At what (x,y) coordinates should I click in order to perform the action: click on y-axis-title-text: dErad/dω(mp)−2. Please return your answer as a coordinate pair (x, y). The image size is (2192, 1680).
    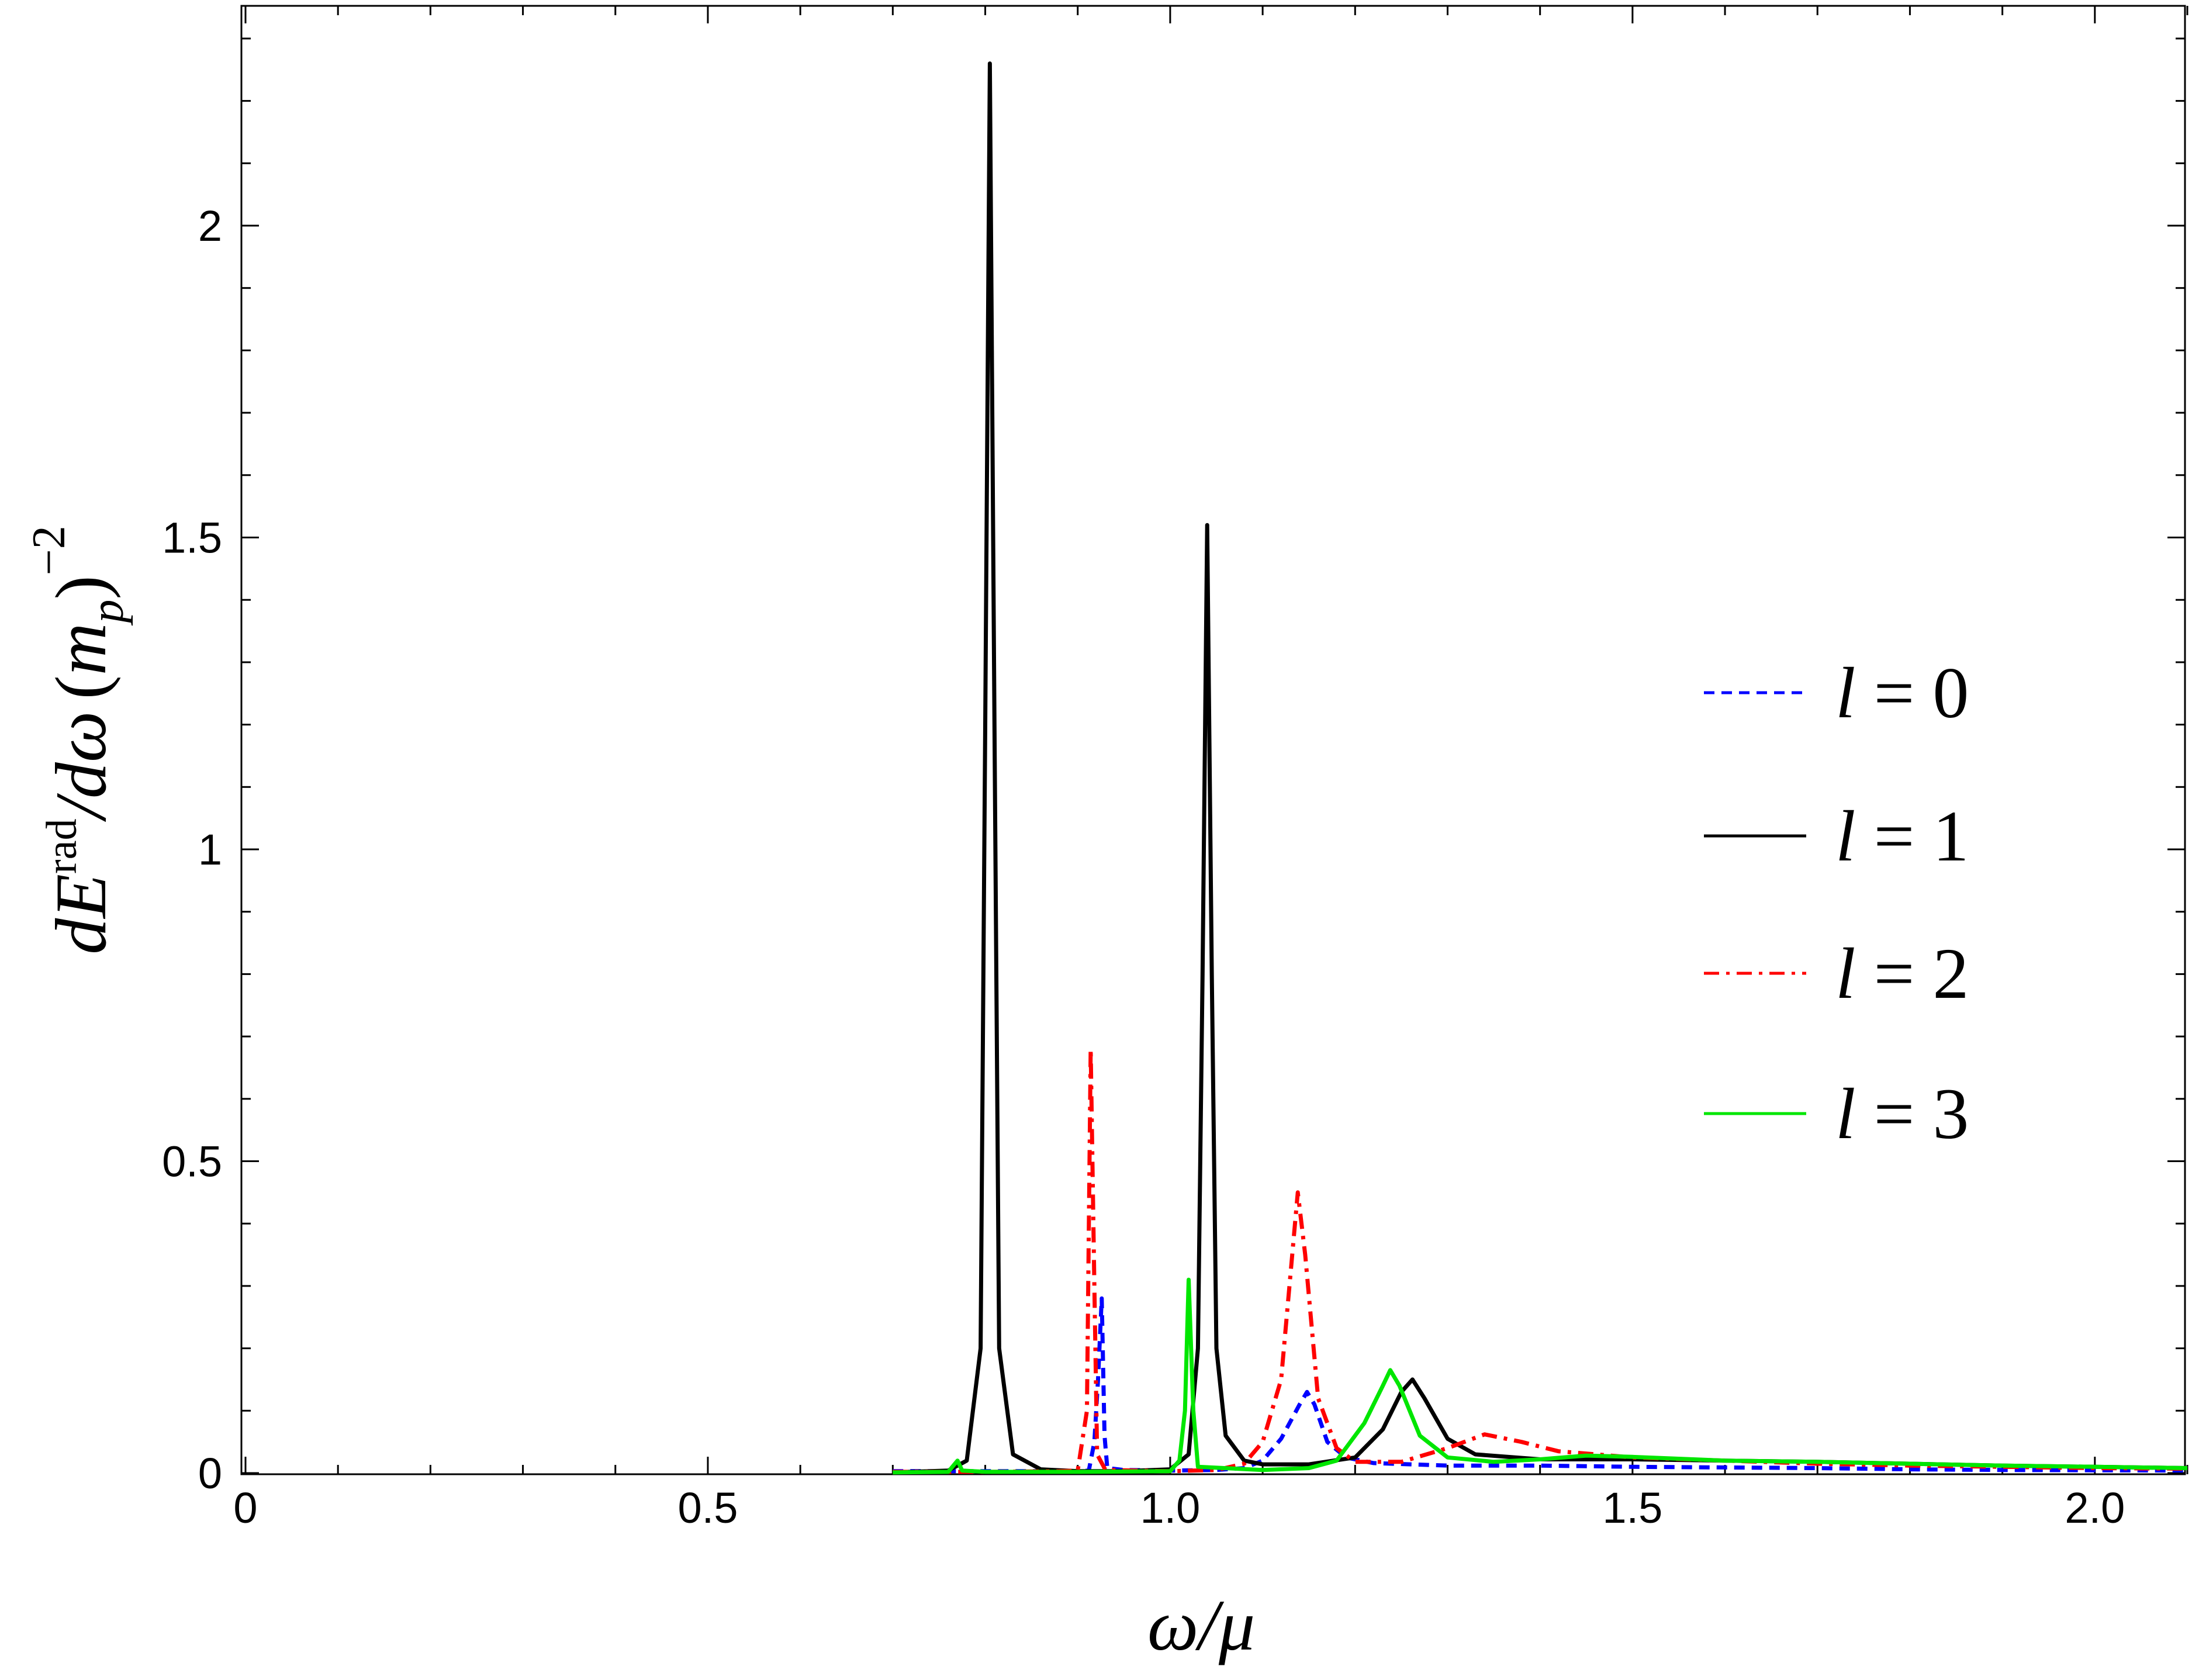
    Looking at the image, I should click on (78, 740).